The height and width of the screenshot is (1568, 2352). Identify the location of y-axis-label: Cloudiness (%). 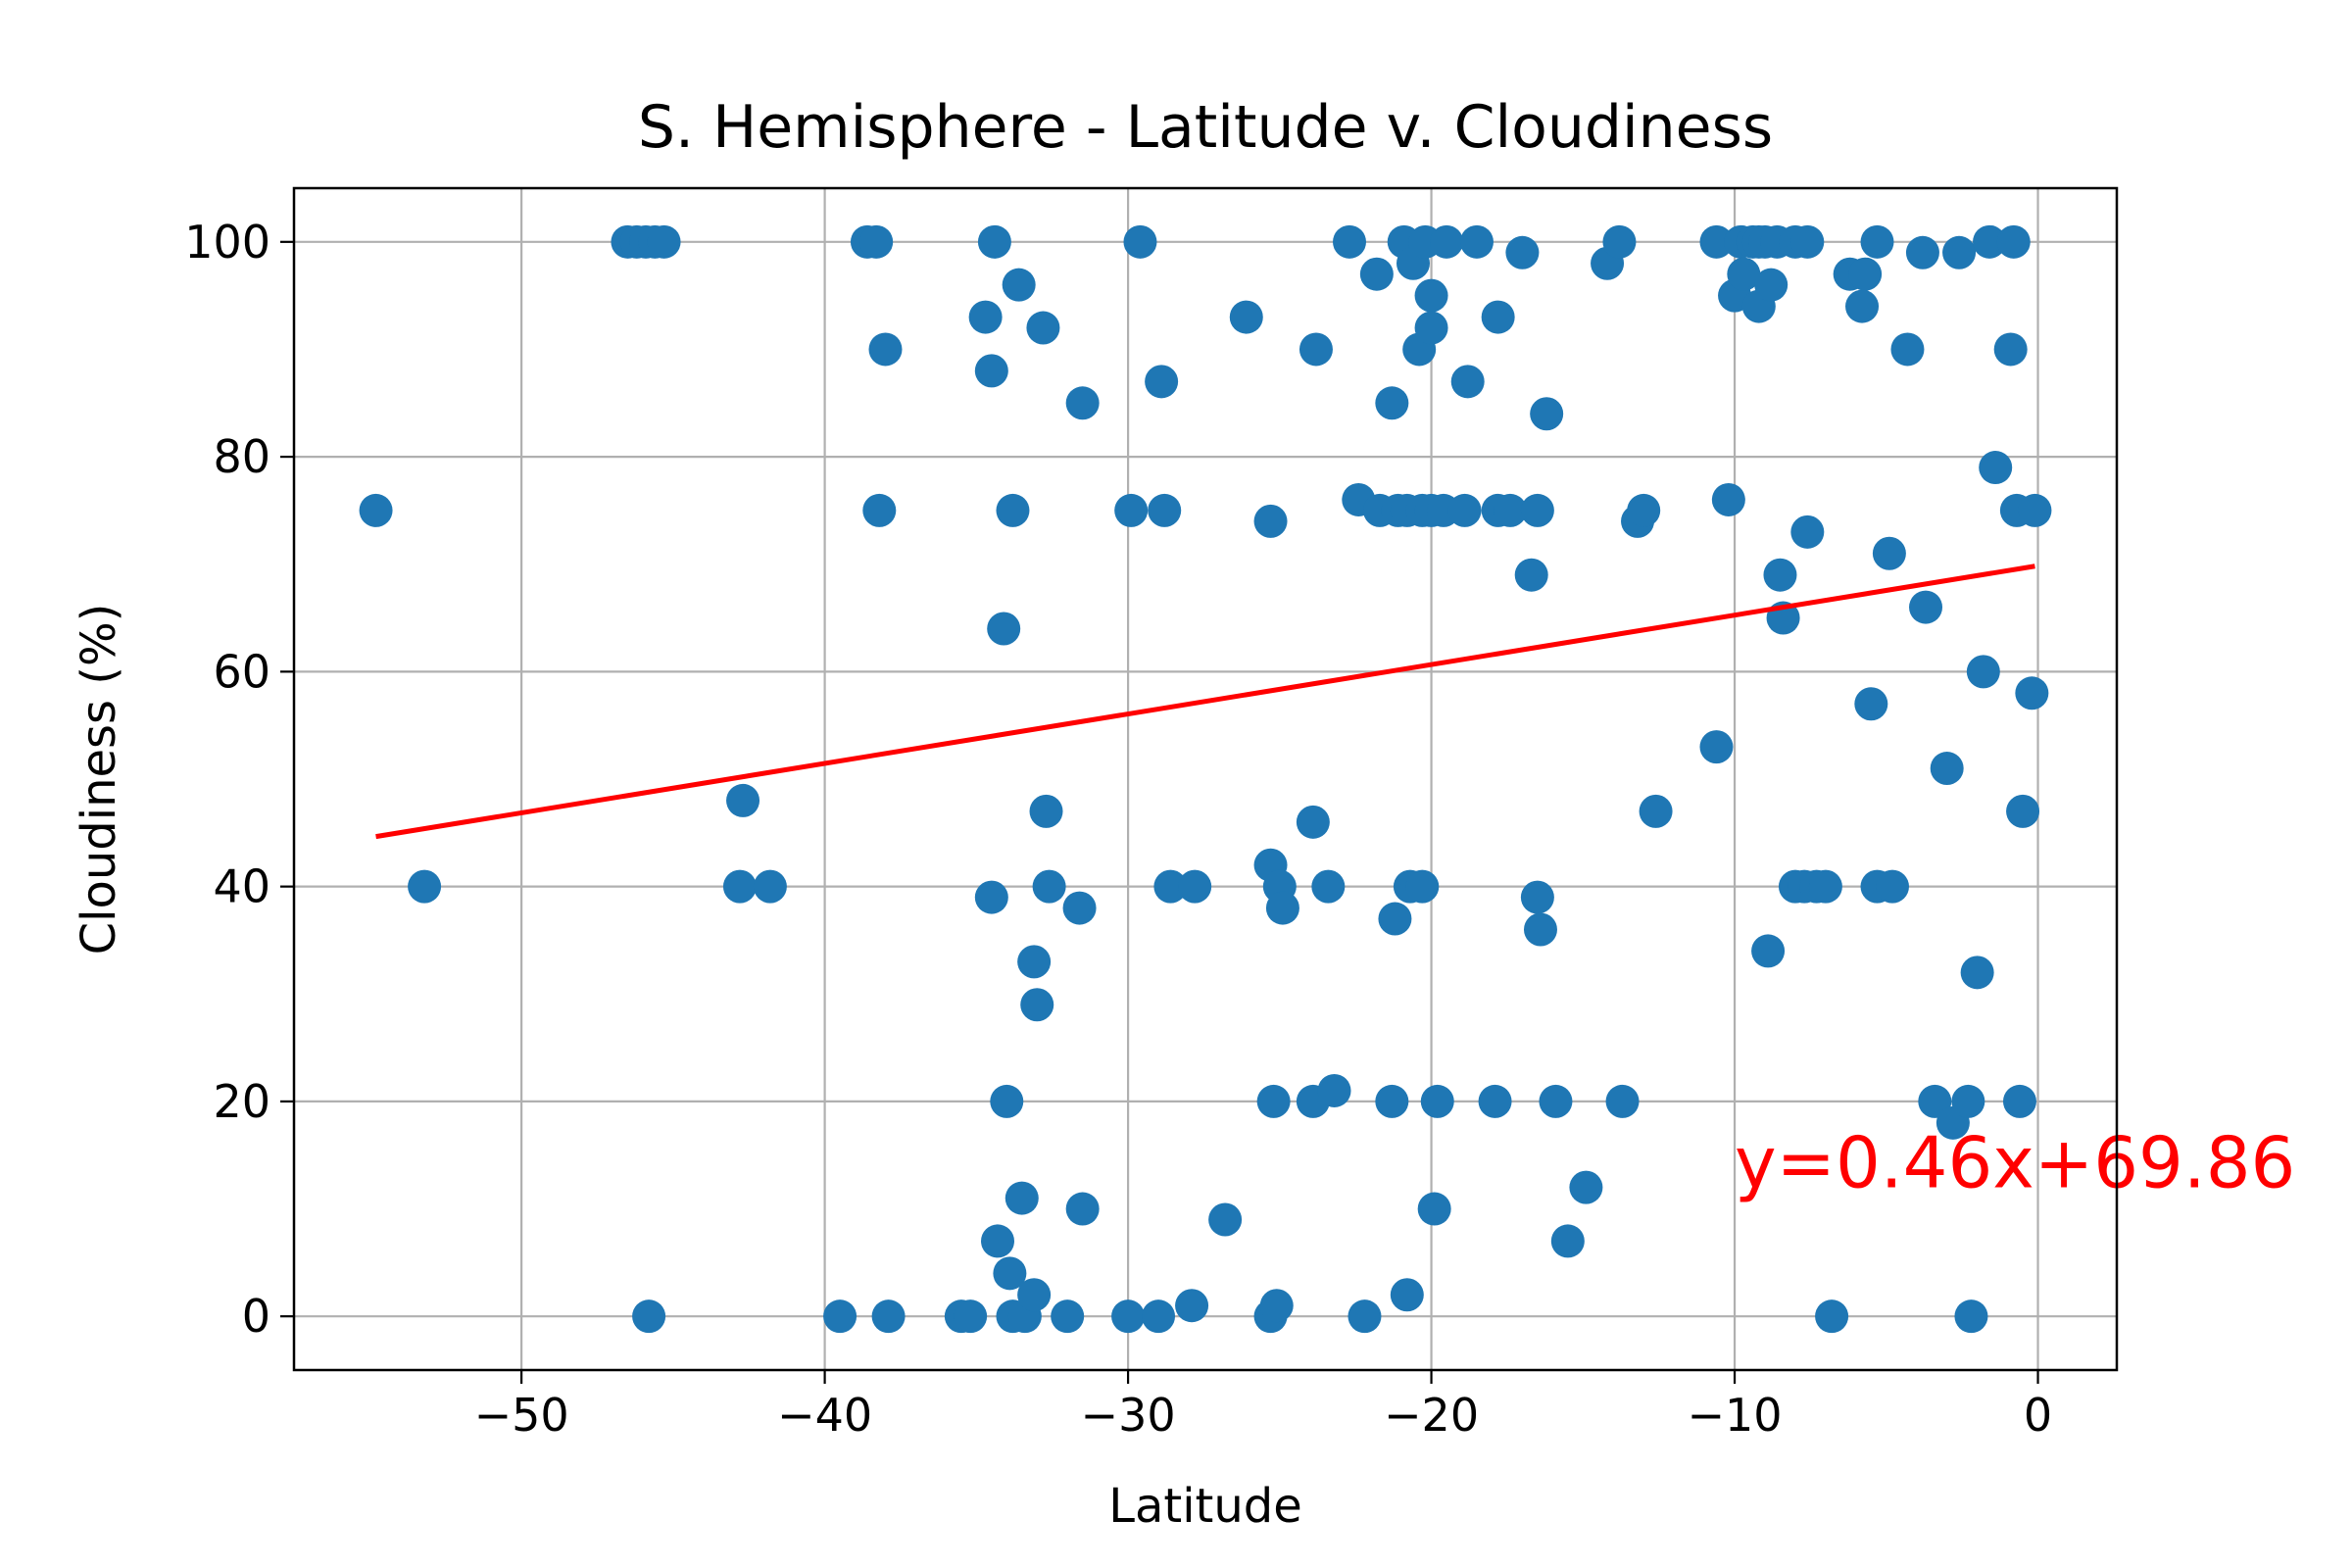
(99, 780).